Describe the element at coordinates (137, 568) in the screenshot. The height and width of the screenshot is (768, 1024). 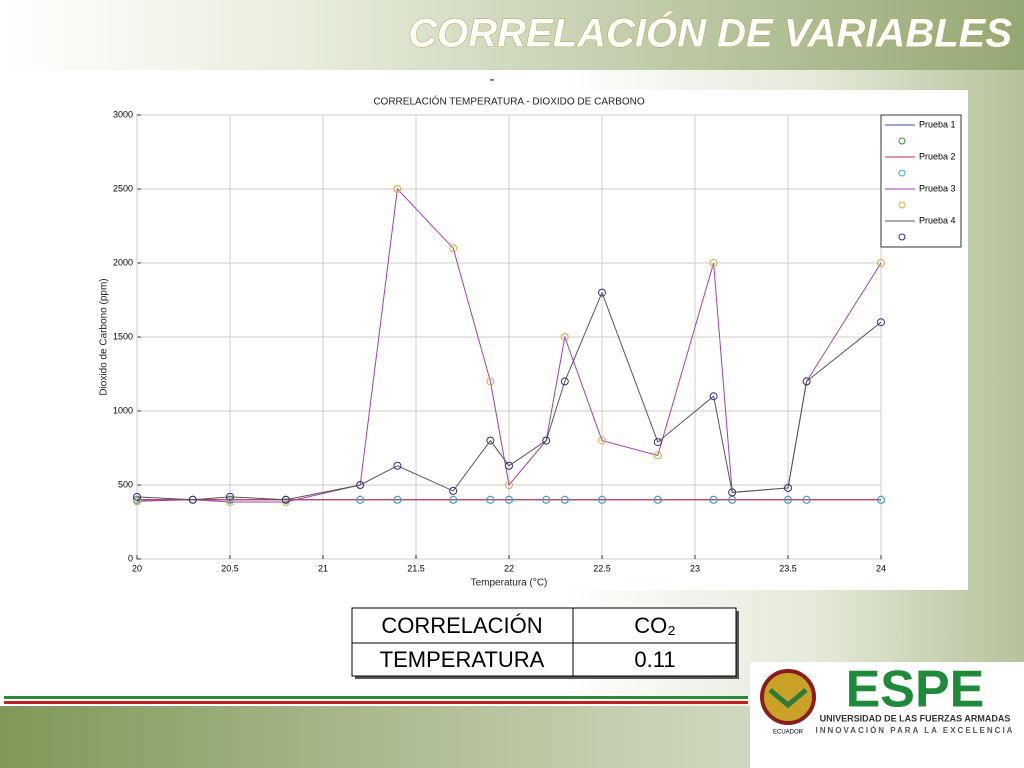
I see `x-tick-label: 20` at that location.